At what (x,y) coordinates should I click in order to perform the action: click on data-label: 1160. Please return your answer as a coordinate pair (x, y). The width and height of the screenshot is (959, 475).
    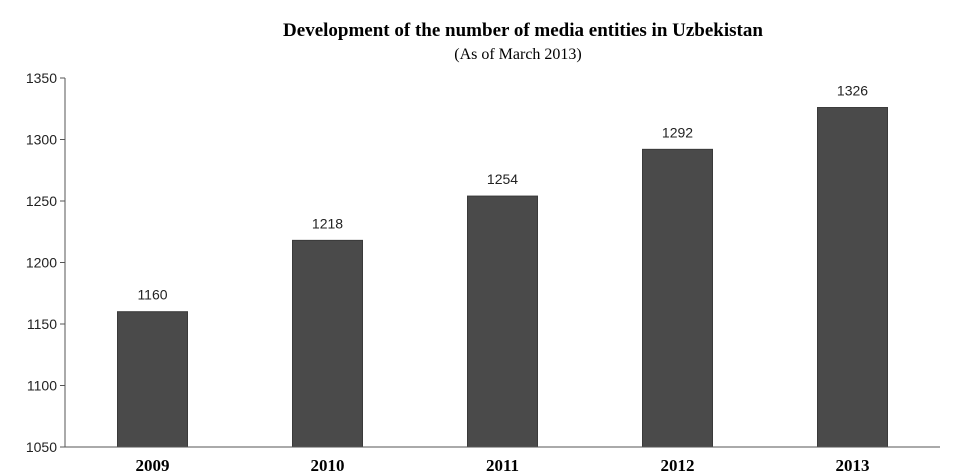
    Looking at the image, I should click on (152, 295).